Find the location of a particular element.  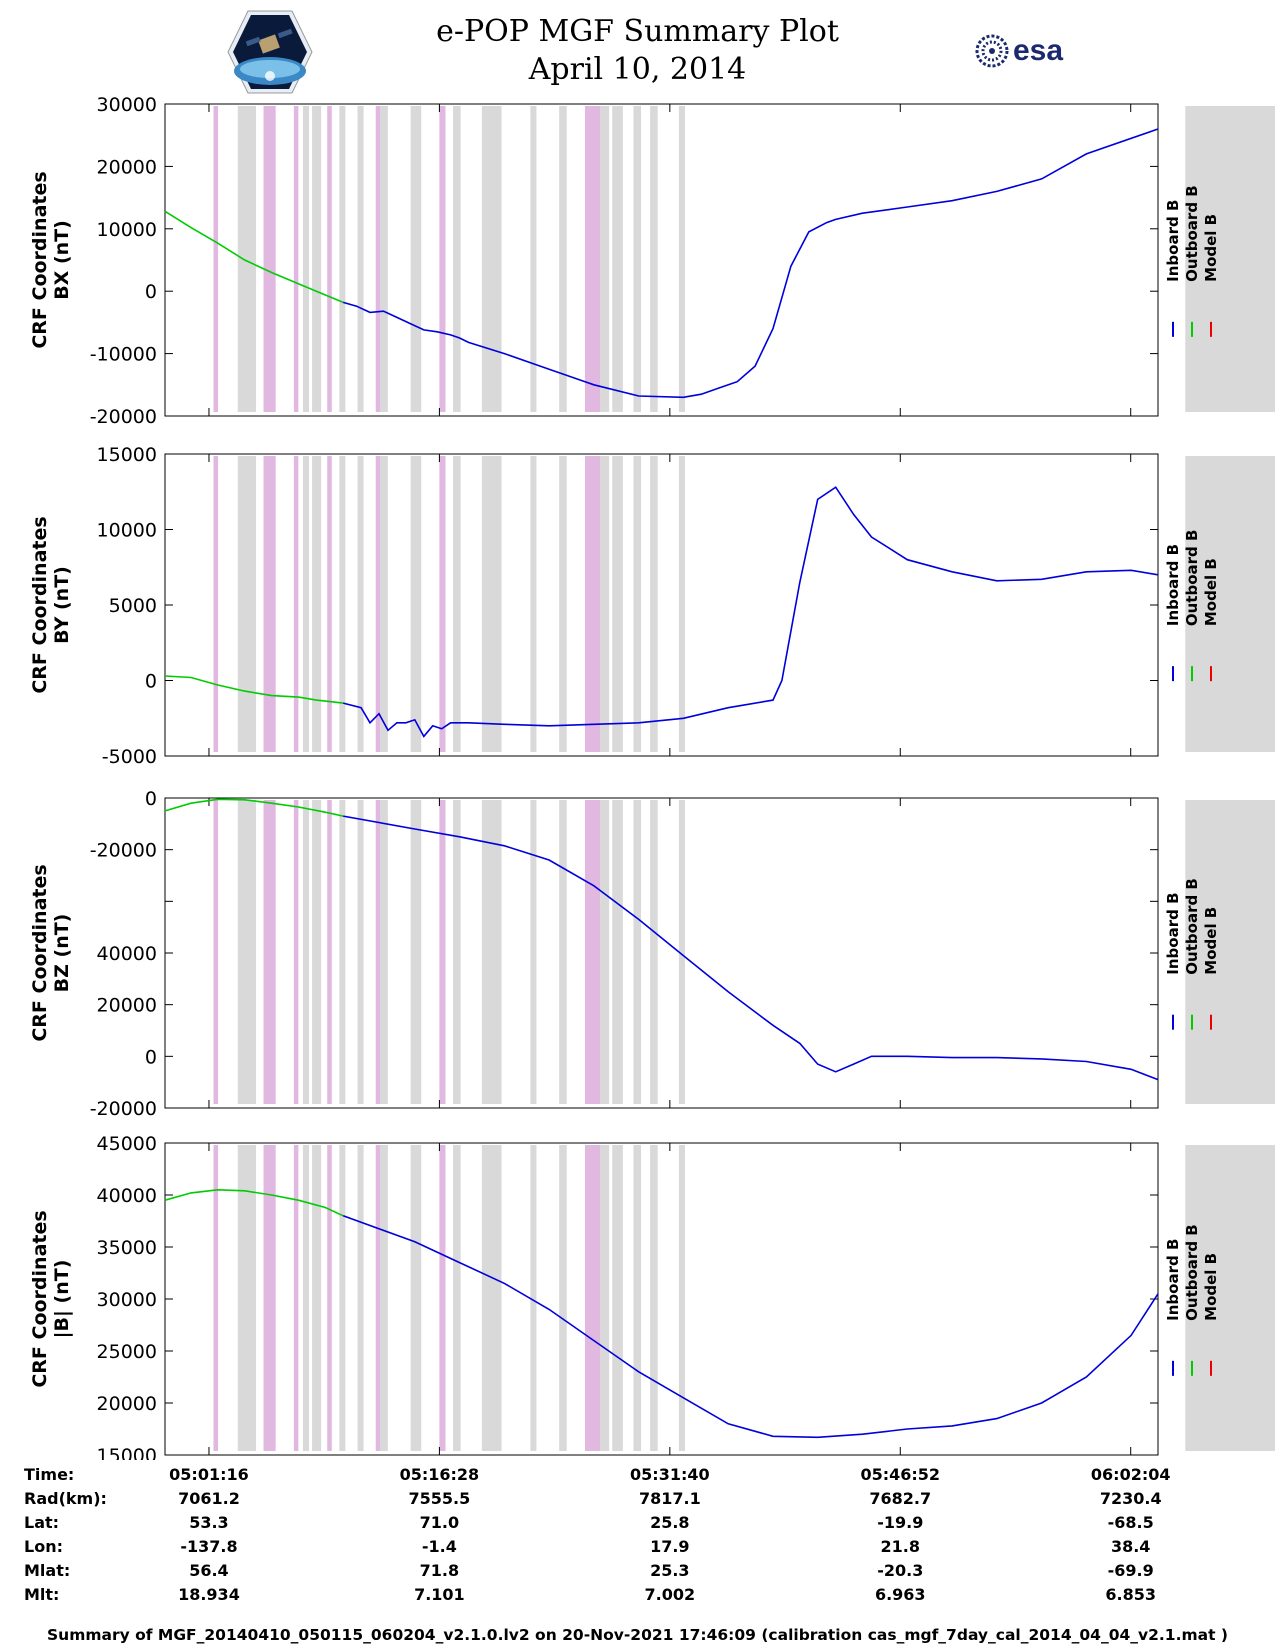

ephemeris-value: 71.8 is located at coordinates (439, 1570).